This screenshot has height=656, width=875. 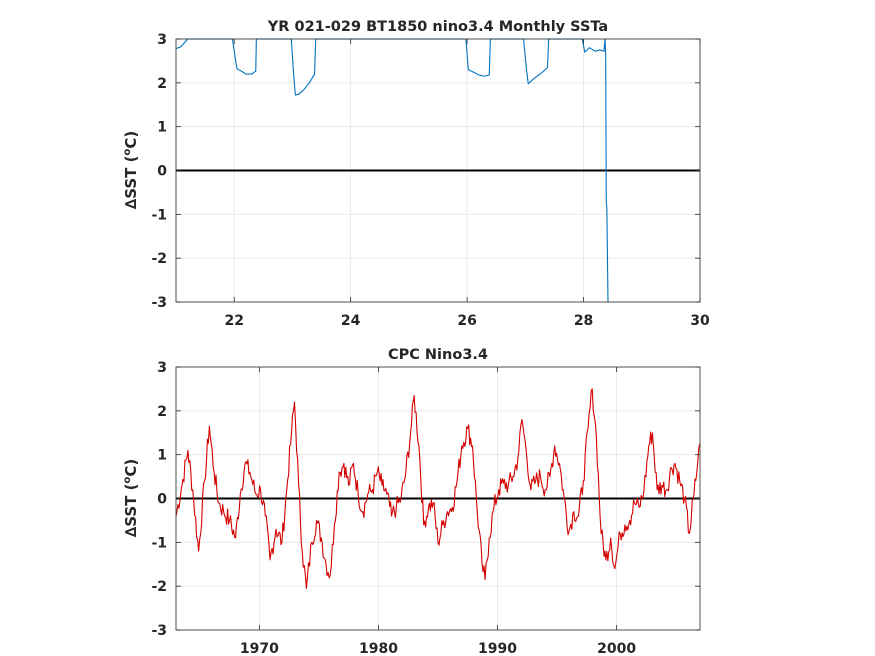 What do you see at coordinates (351, 321) in the screenshot?
I see `x-tick-label: 24` at bounding box center [351, 321].